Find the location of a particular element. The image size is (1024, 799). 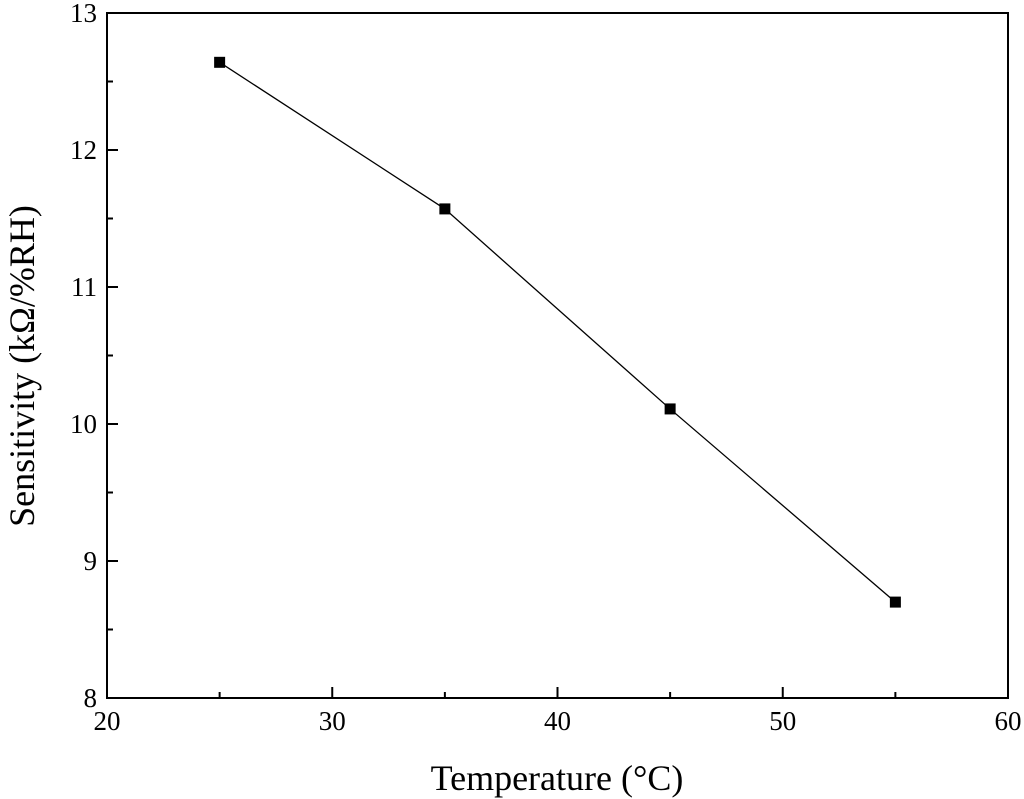

y-tick-label: 10 is located at coordinates (83, 424).